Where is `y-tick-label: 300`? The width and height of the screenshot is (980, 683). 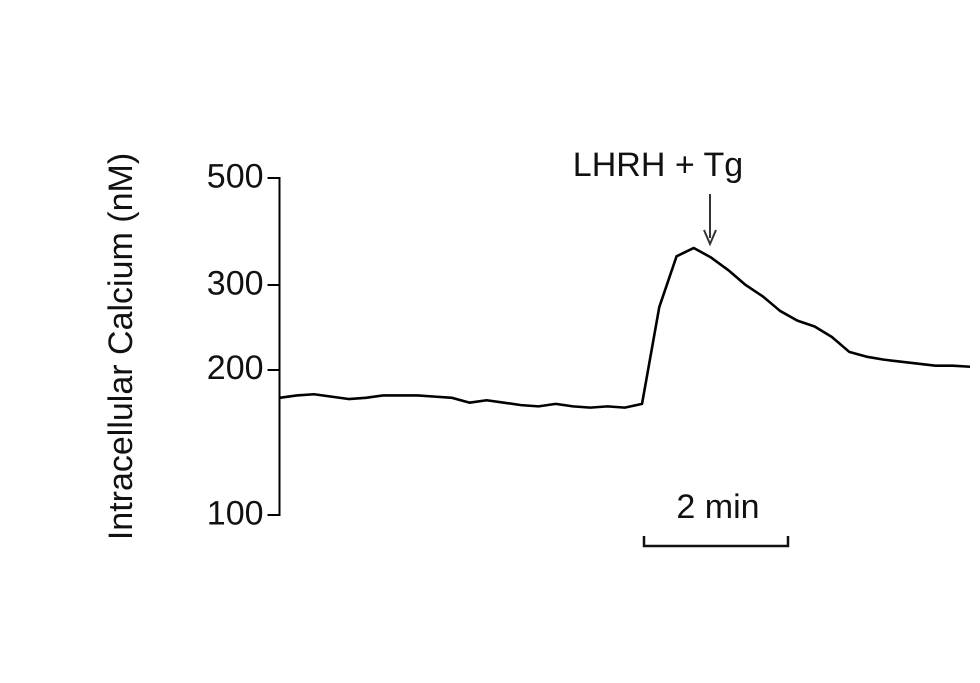
y-tick-label: 300 is located at coordinates (235, 283).